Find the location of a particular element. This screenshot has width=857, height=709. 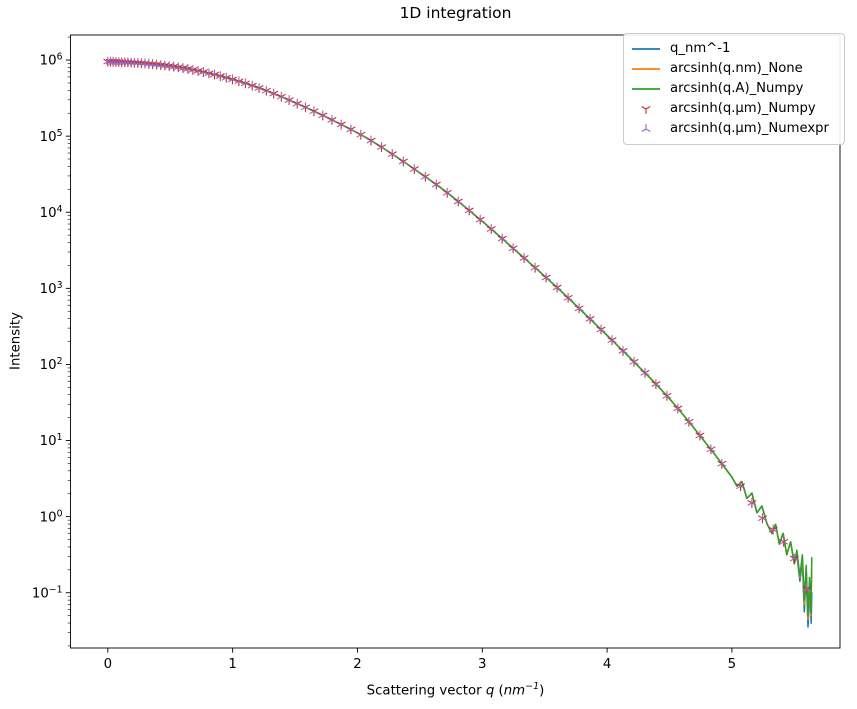

x-tick-label: 0 is located at coordinates (108, 664).